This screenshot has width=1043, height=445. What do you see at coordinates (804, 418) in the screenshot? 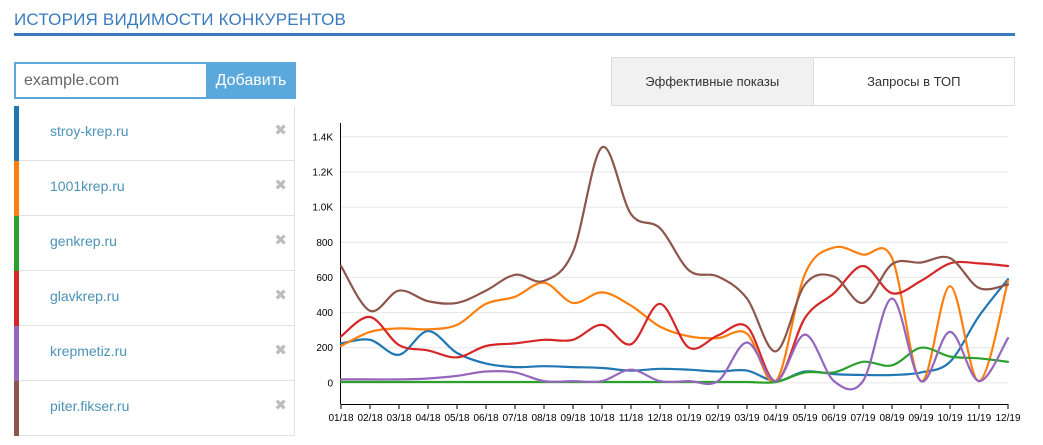
I see `x-tick-label: 05/19` at bounding box center [804, 418].